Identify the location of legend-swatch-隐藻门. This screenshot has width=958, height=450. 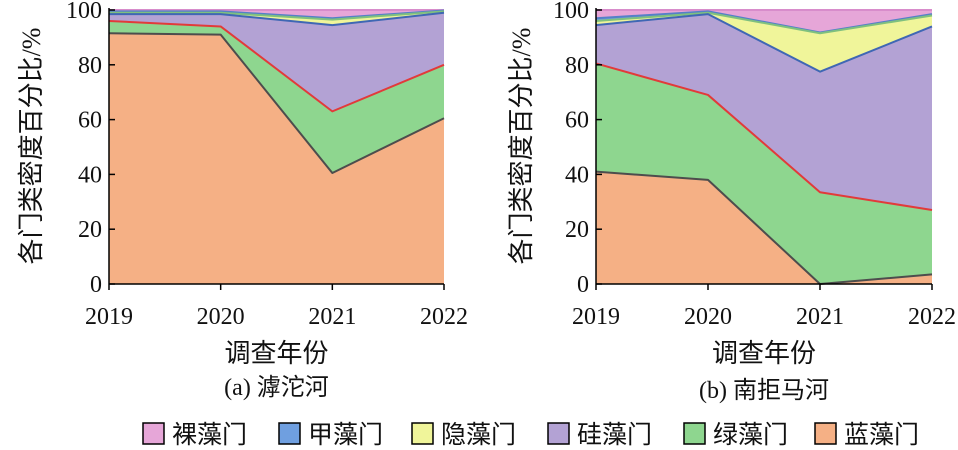
(422, 433).